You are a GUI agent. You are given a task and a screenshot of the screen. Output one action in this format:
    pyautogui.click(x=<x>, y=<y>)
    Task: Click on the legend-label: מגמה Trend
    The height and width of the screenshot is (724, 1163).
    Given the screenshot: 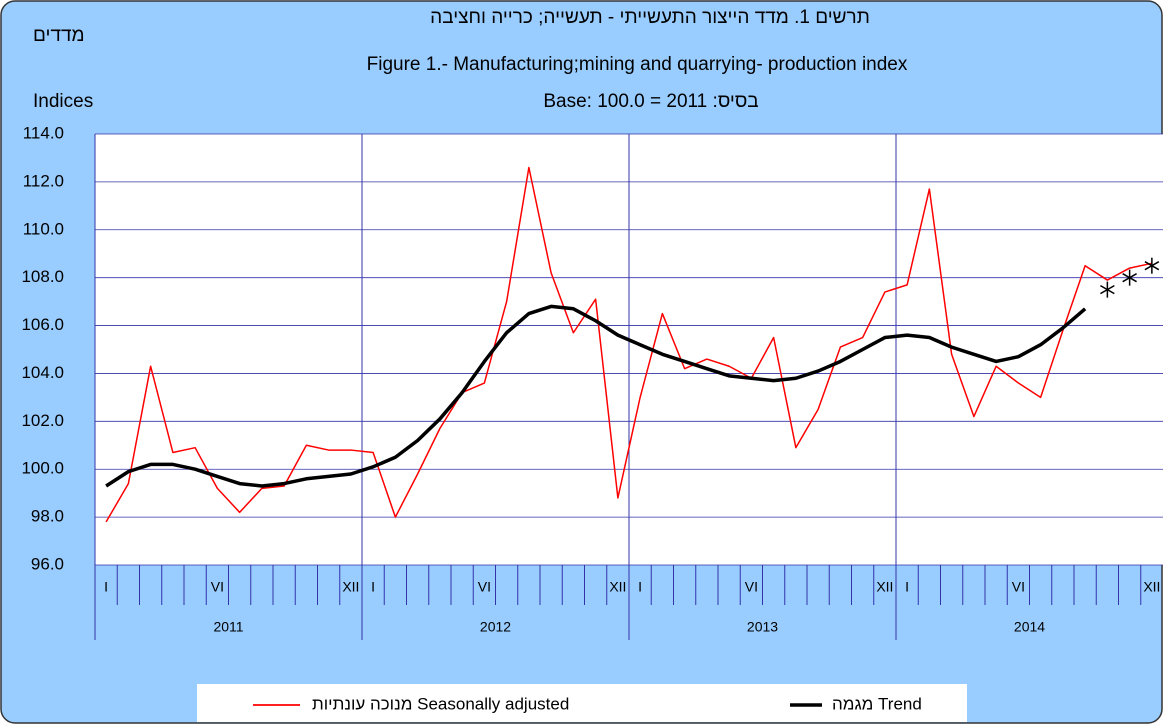 What is the action you would take?
    pyautogui.click(x=877, y=703)
    